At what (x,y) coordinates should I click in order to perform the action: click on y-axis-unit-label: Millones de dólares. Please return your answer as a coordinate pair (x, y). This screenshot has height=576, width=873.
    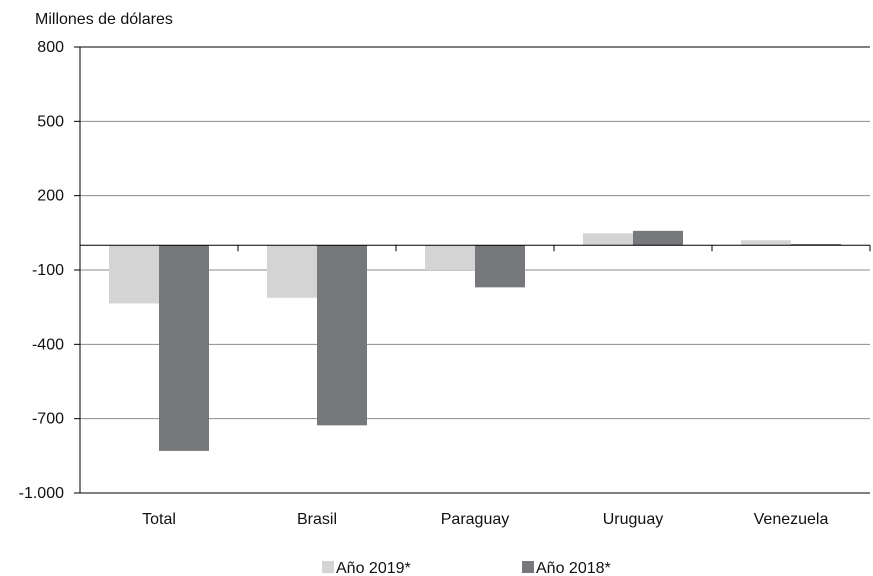
    Looking at the image, I should click on (104, 19).